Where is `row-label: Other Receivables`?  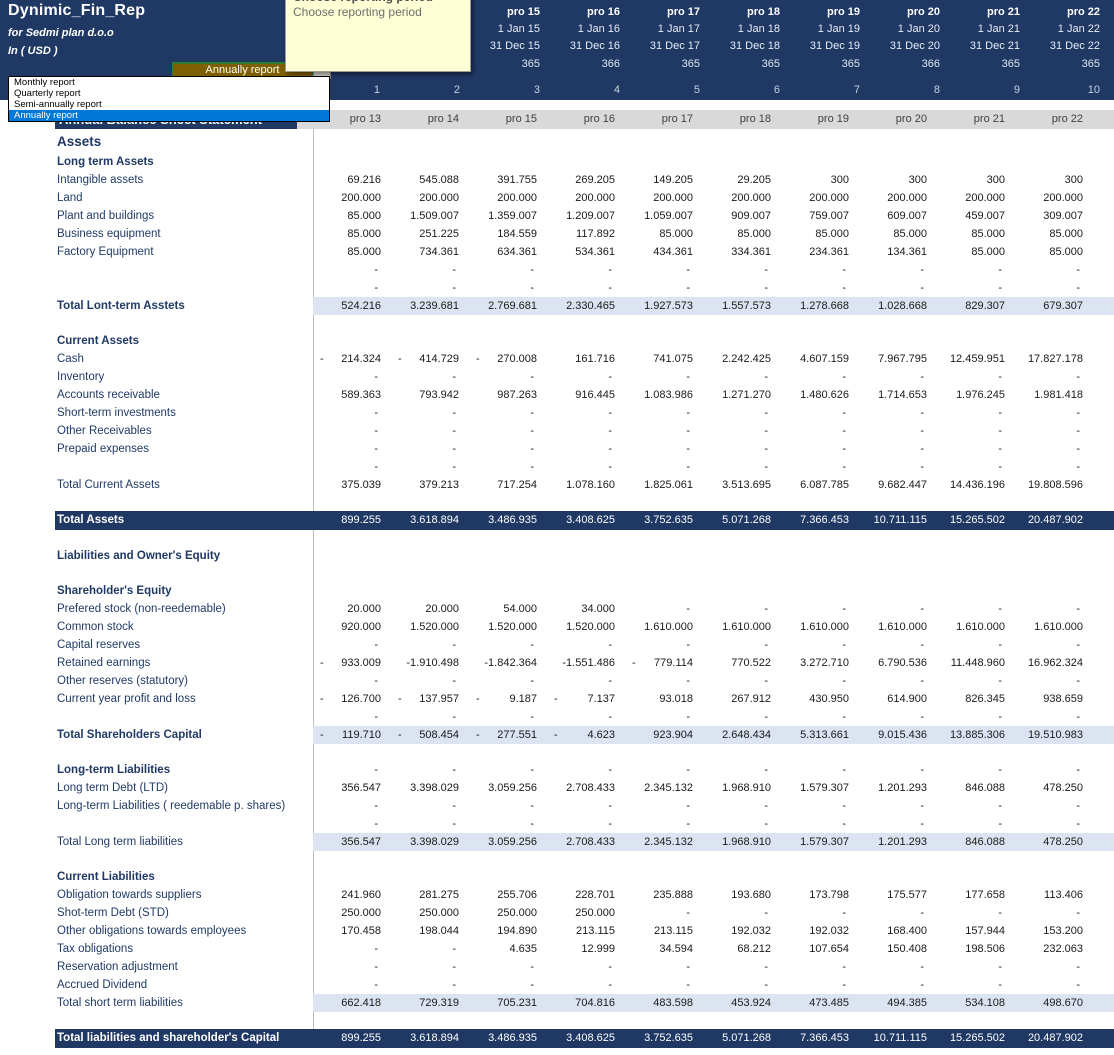
row-label: Other Receivables is located at coordinates (104, 431).